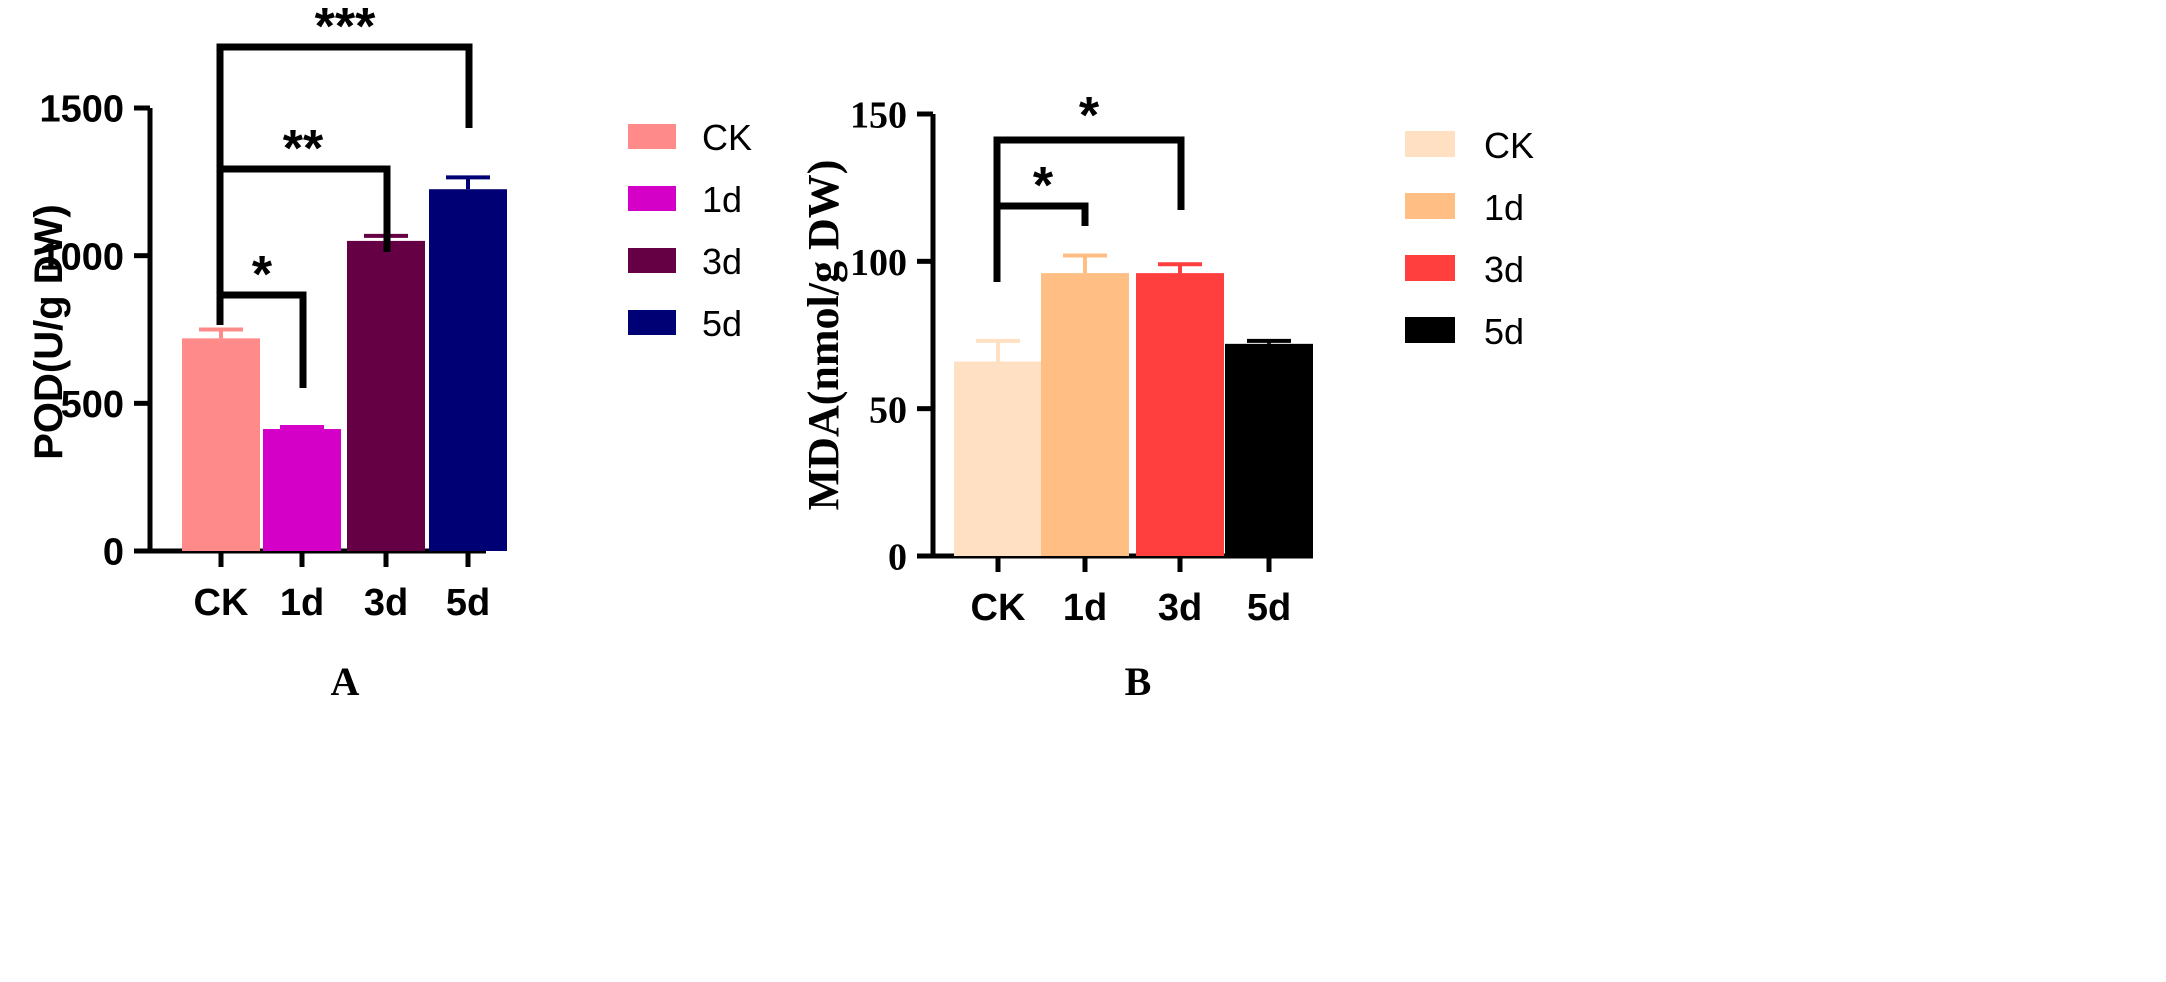 This screenshot has width=2166, height=982. I want to click on panel-a-bars, so click(344, 370).